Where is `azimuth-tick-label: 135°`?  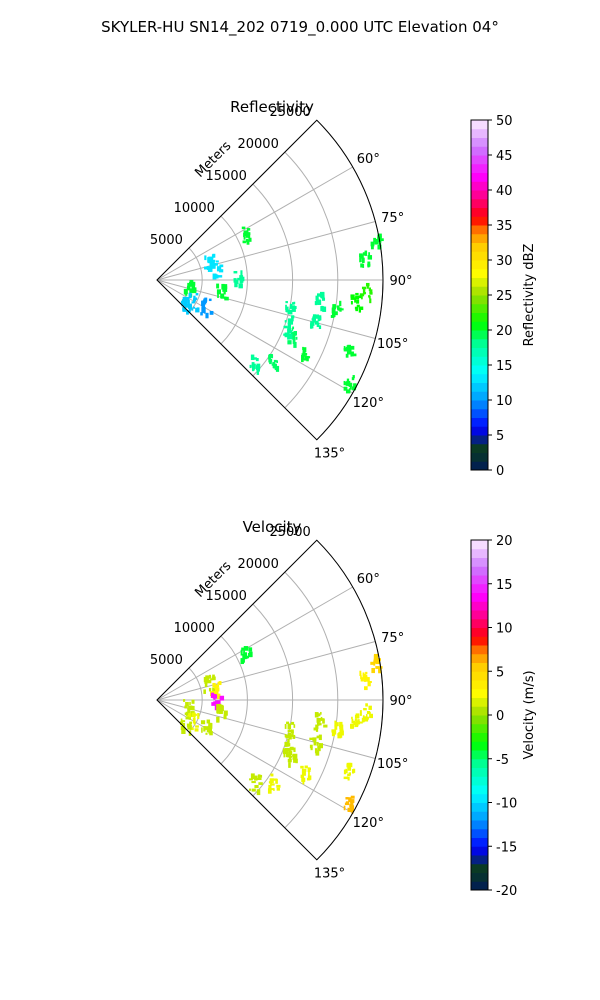 azimuth-tick-label: 135° is located at coordinates (329, 874).